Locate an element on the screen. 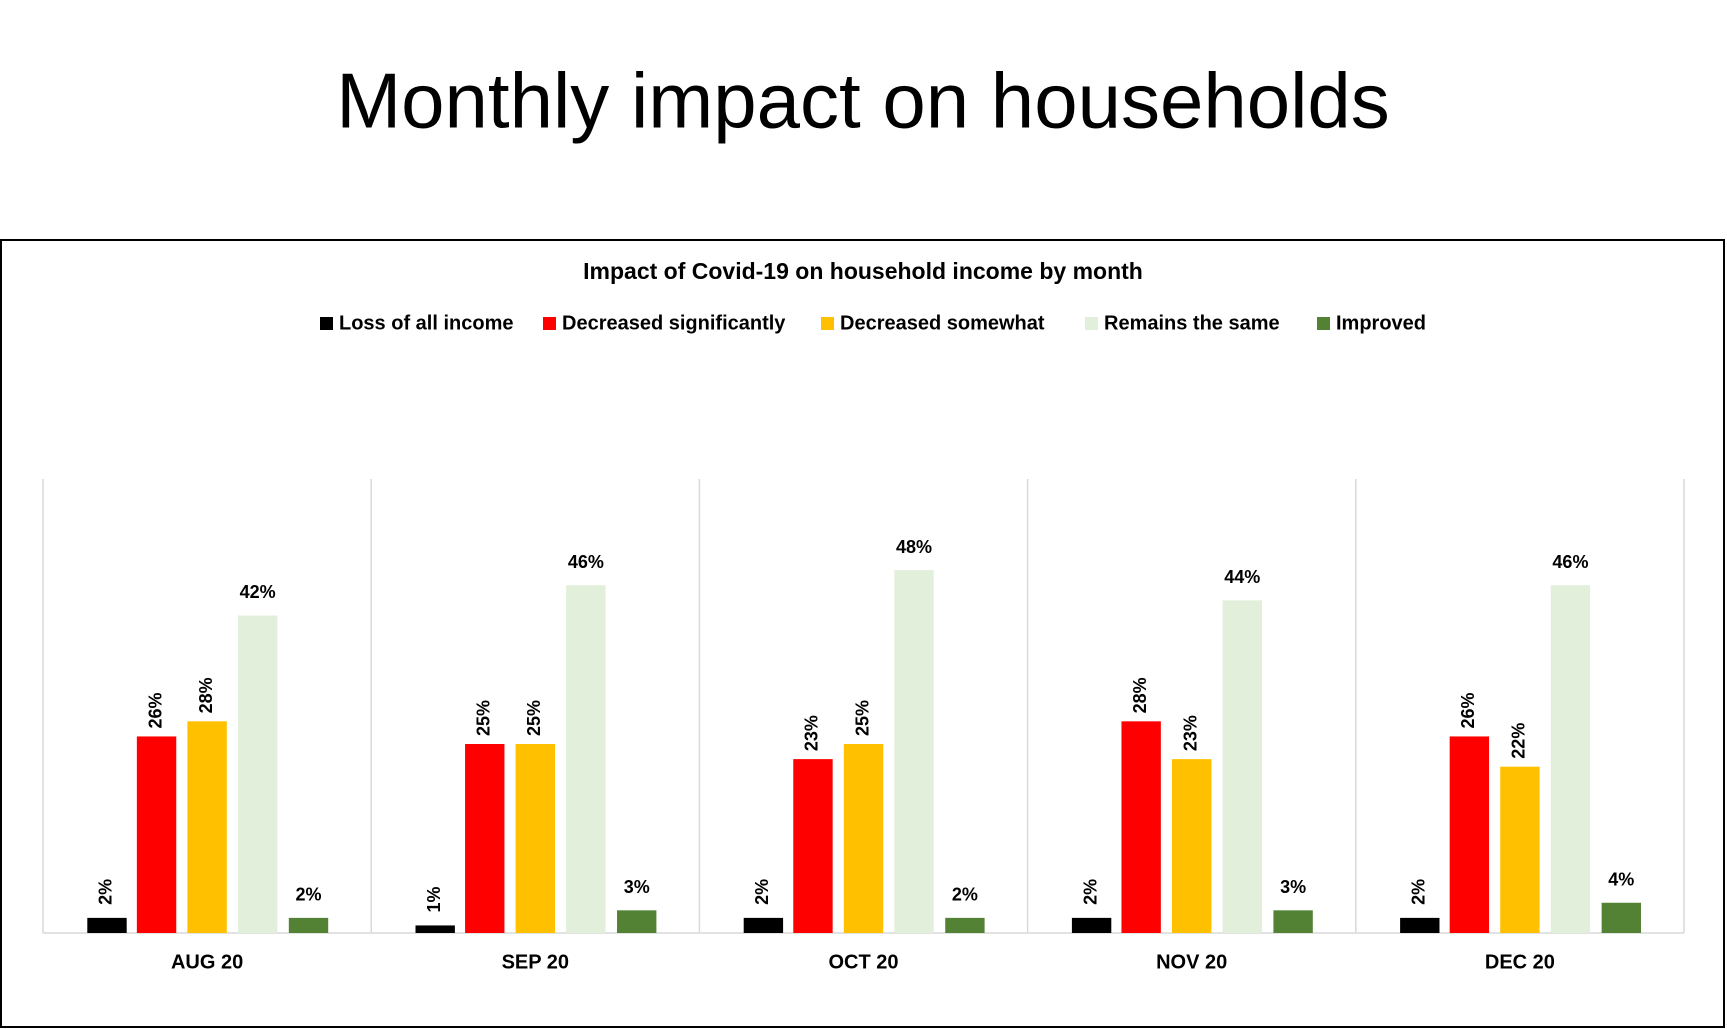  data-label: 22% is located at coordinates (1519, 741).